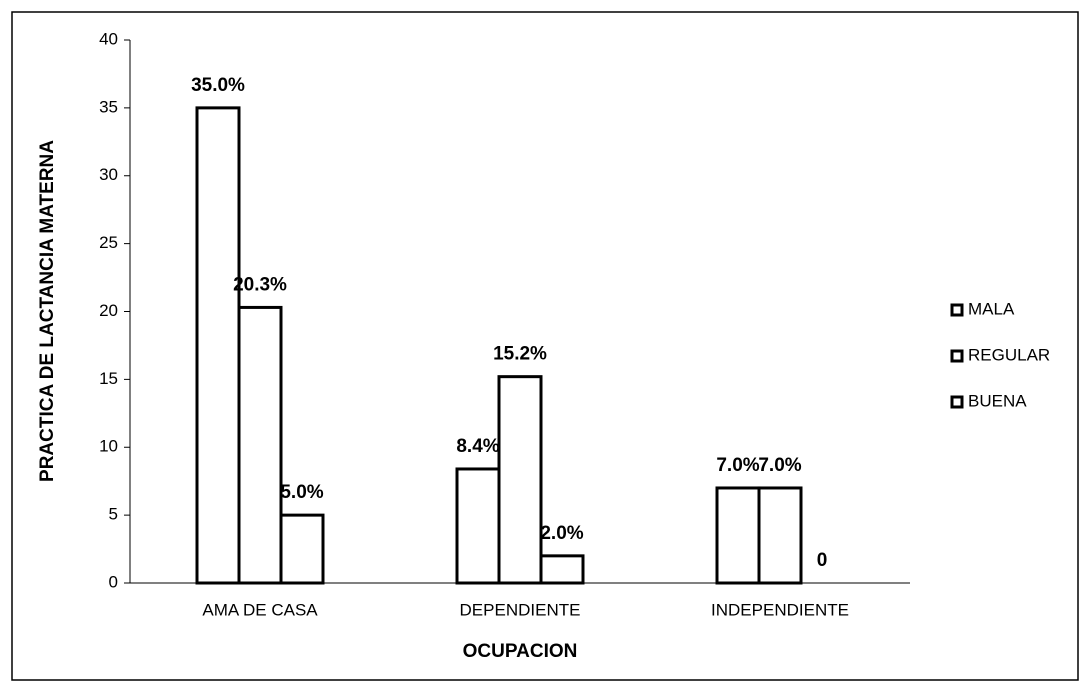  I want to click on y-tick-label: 25, so click(108, 242).